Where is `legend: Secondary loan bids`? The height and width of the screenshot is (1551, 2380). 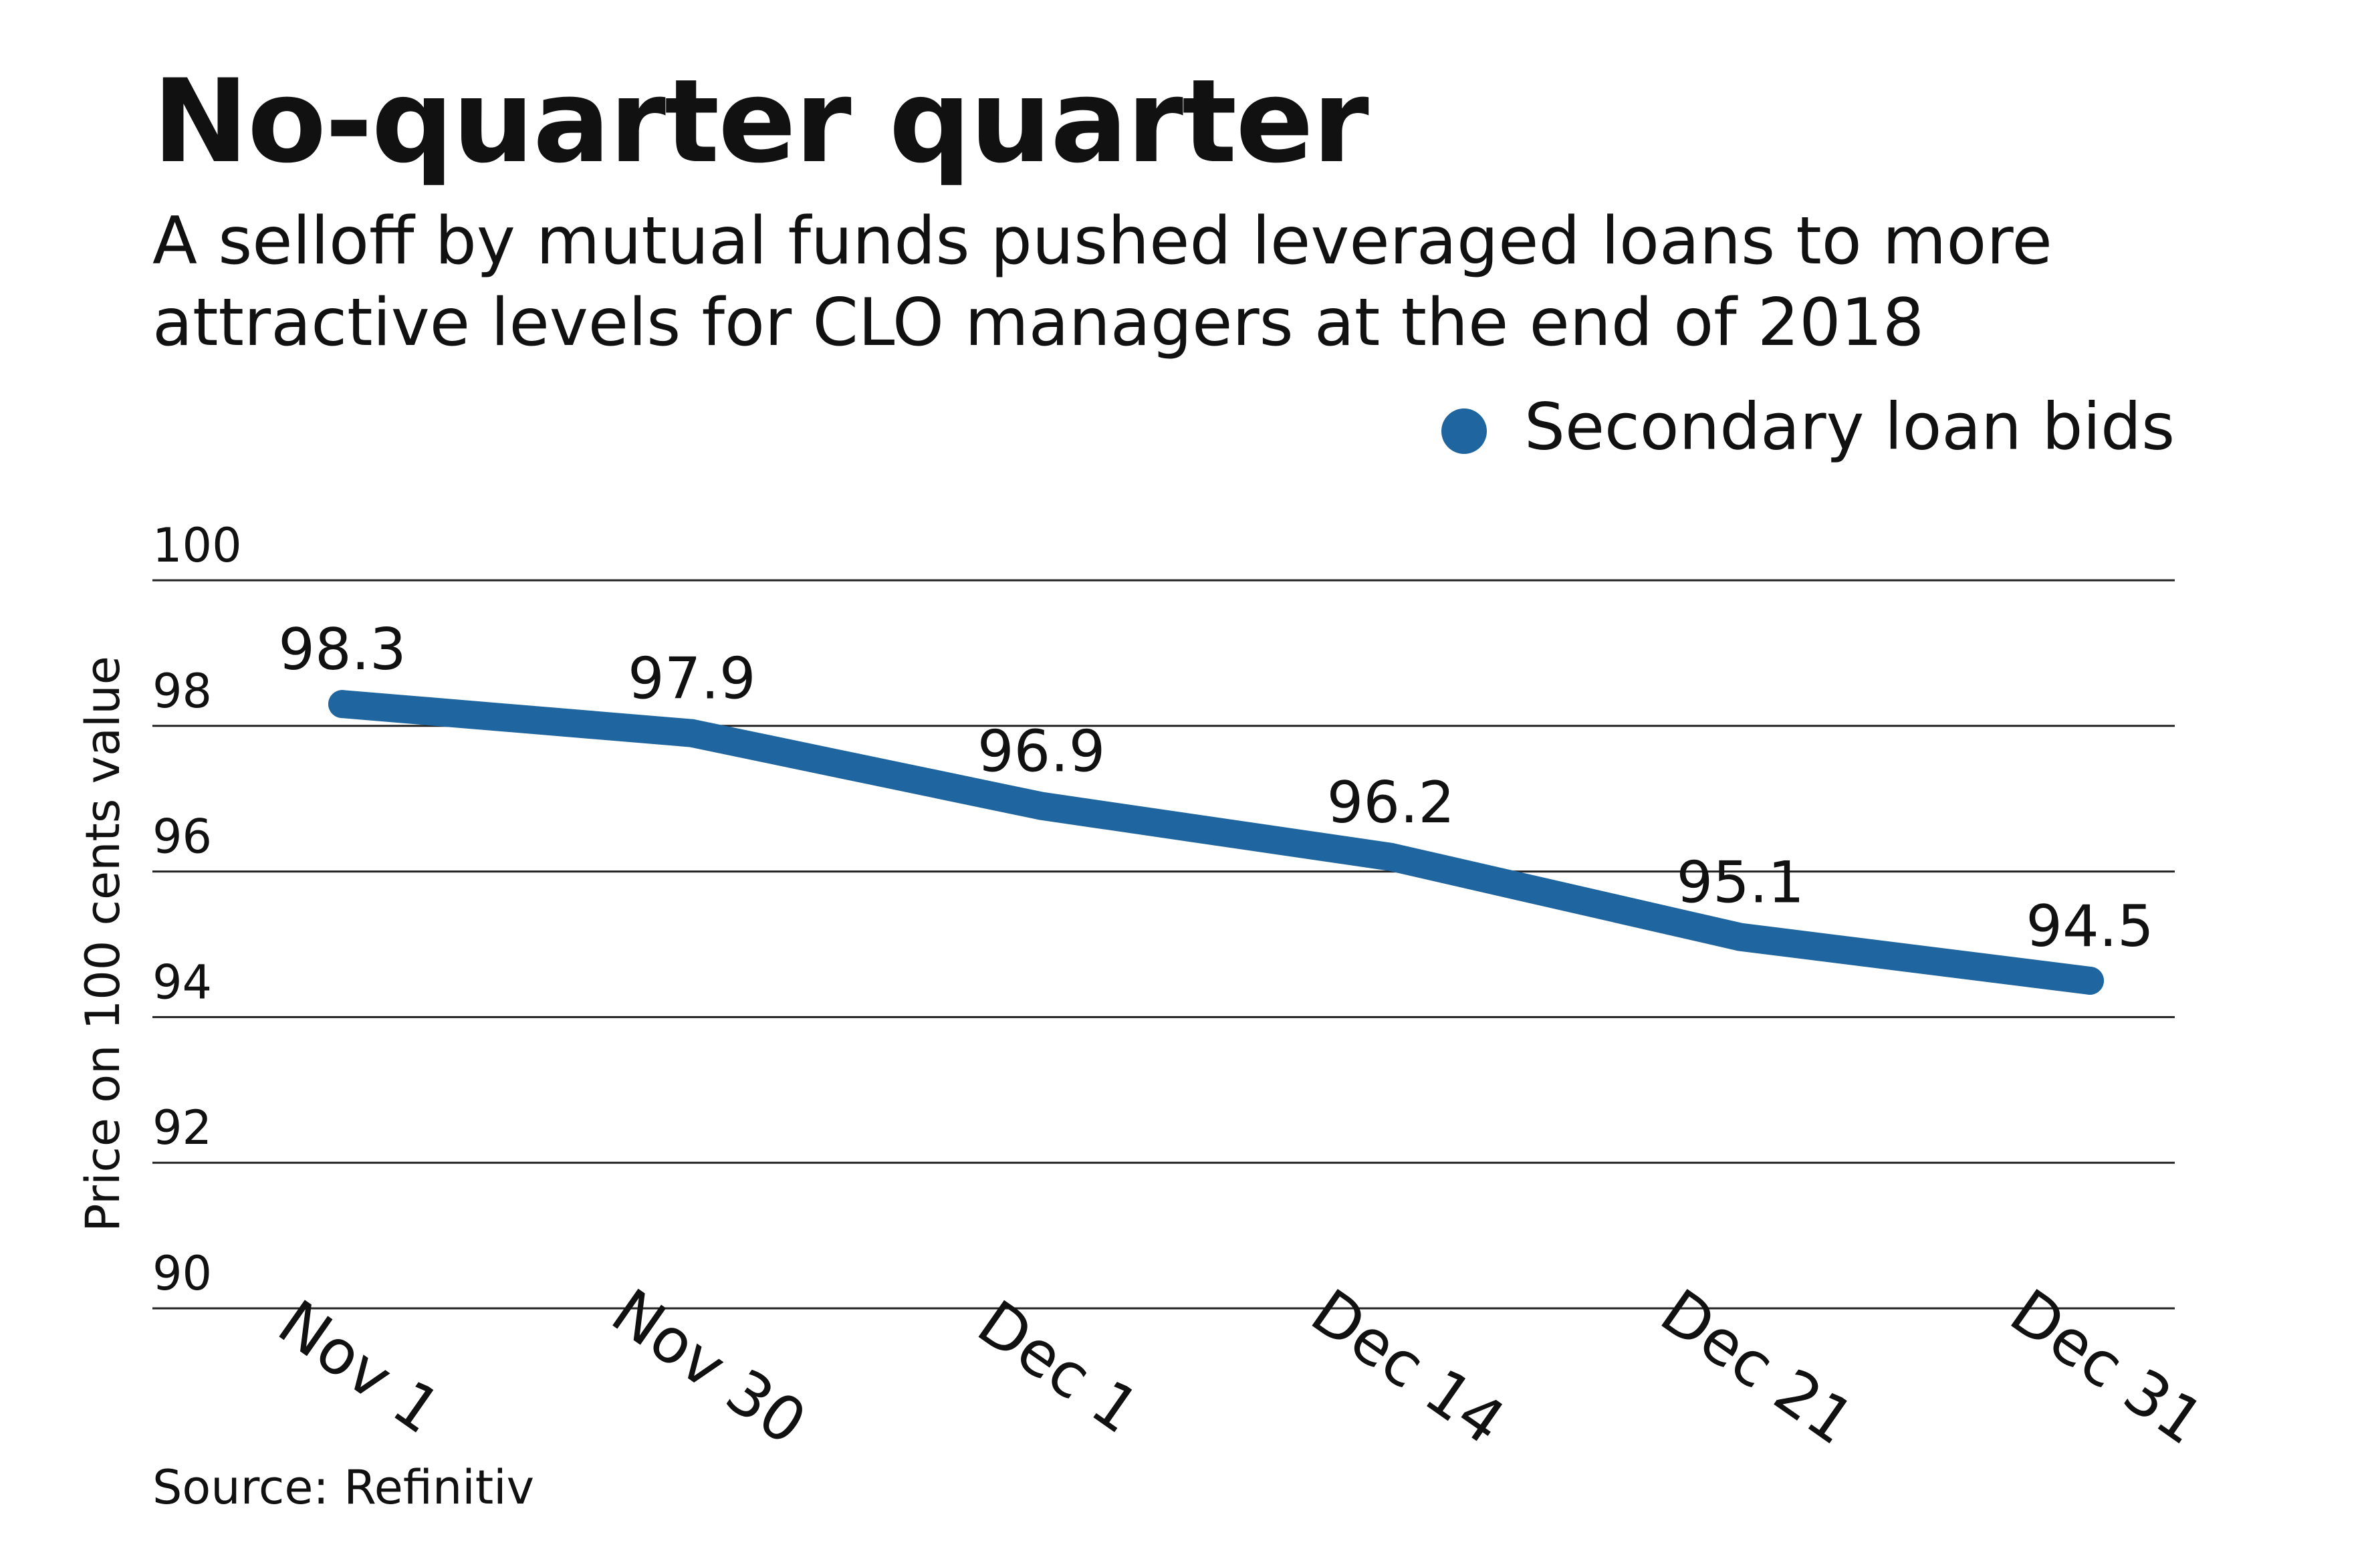 legend: Secondary loan bids is located at coordinates (1808, 426).